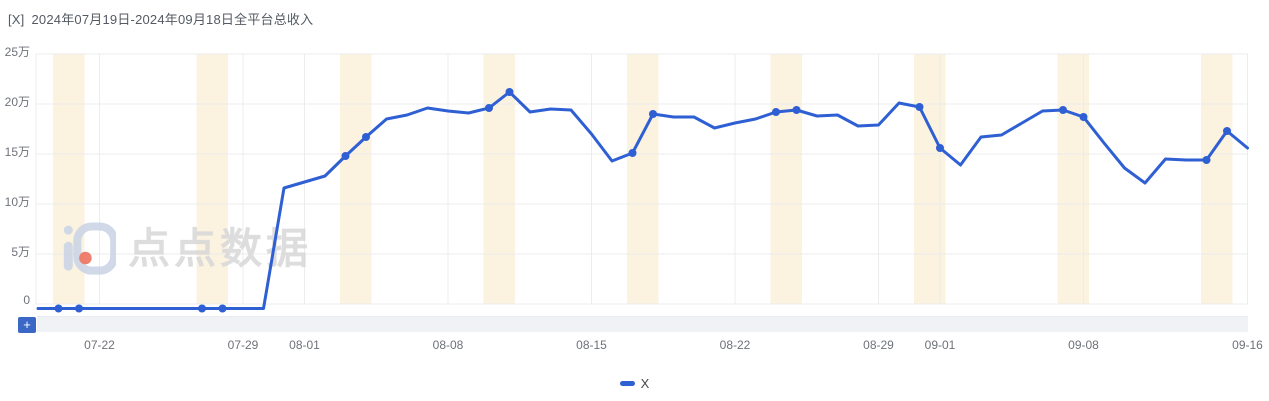  I want to click on x-axis-label: 09-16, so click(1247, 345).